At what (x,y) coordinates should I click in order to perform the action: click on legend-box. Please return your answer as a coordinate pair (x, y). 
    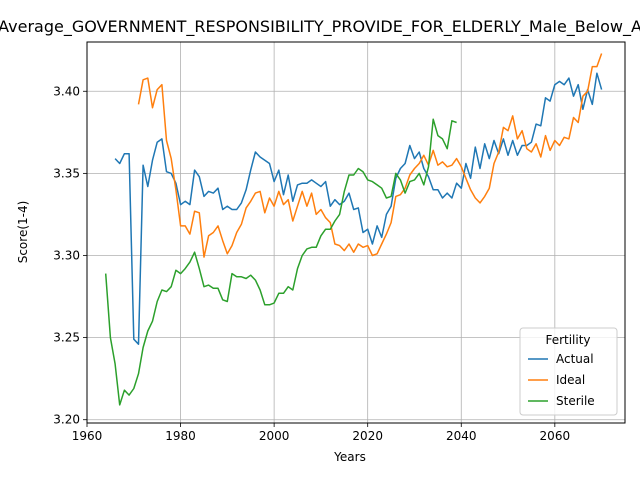
    Looking at the image, I should click on (568, 371).